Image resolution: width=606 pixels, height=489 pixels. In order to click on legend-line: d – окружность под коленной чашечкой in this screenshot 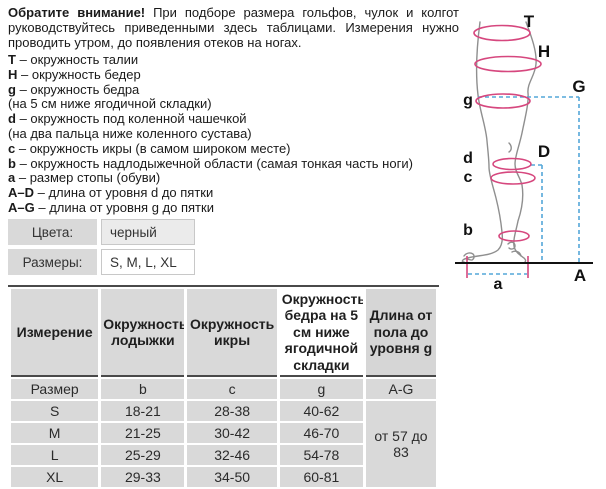, I will do `click(238, 119)`.